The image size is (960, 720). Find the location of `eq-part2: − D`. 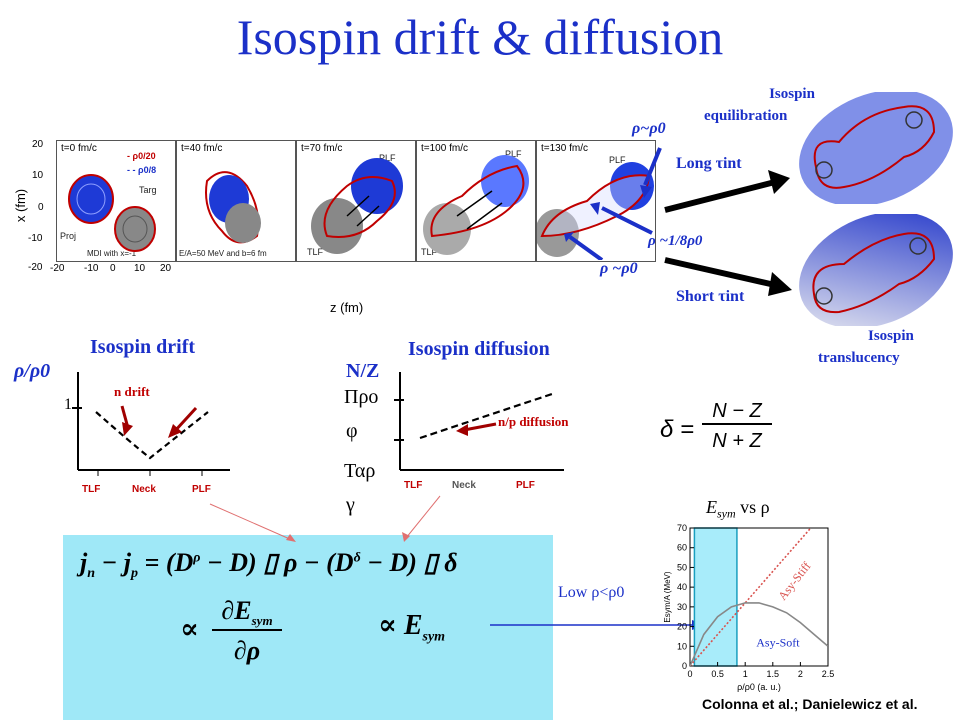

eq-part2: − D is located at coordinates (224, 562).